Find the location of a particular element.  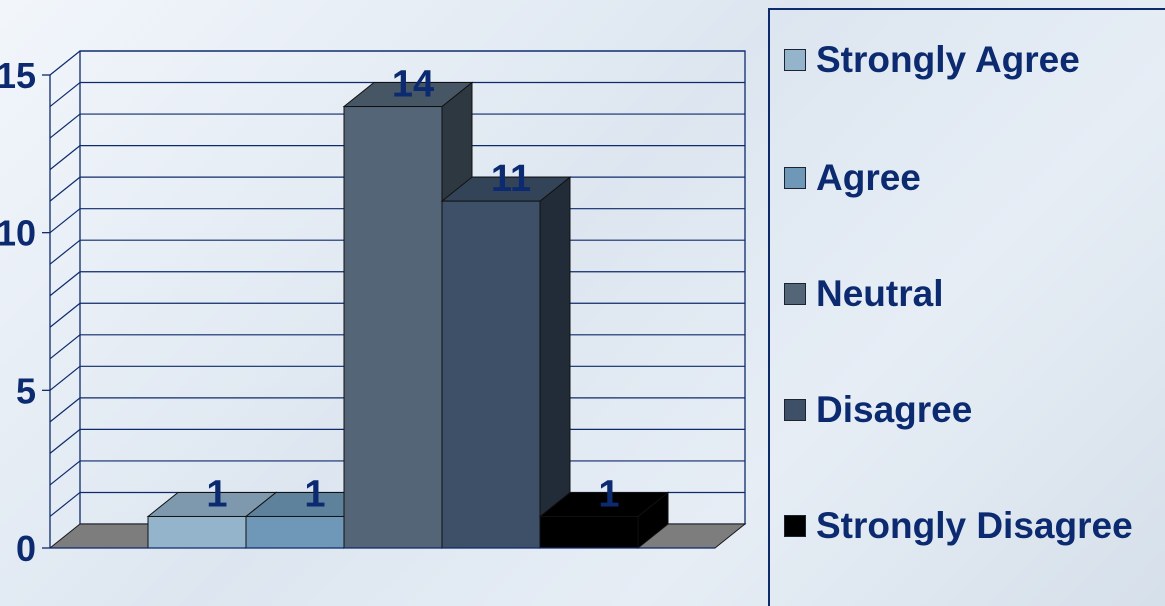

bar-strongly-disagree is located at coordinates (604, 520).